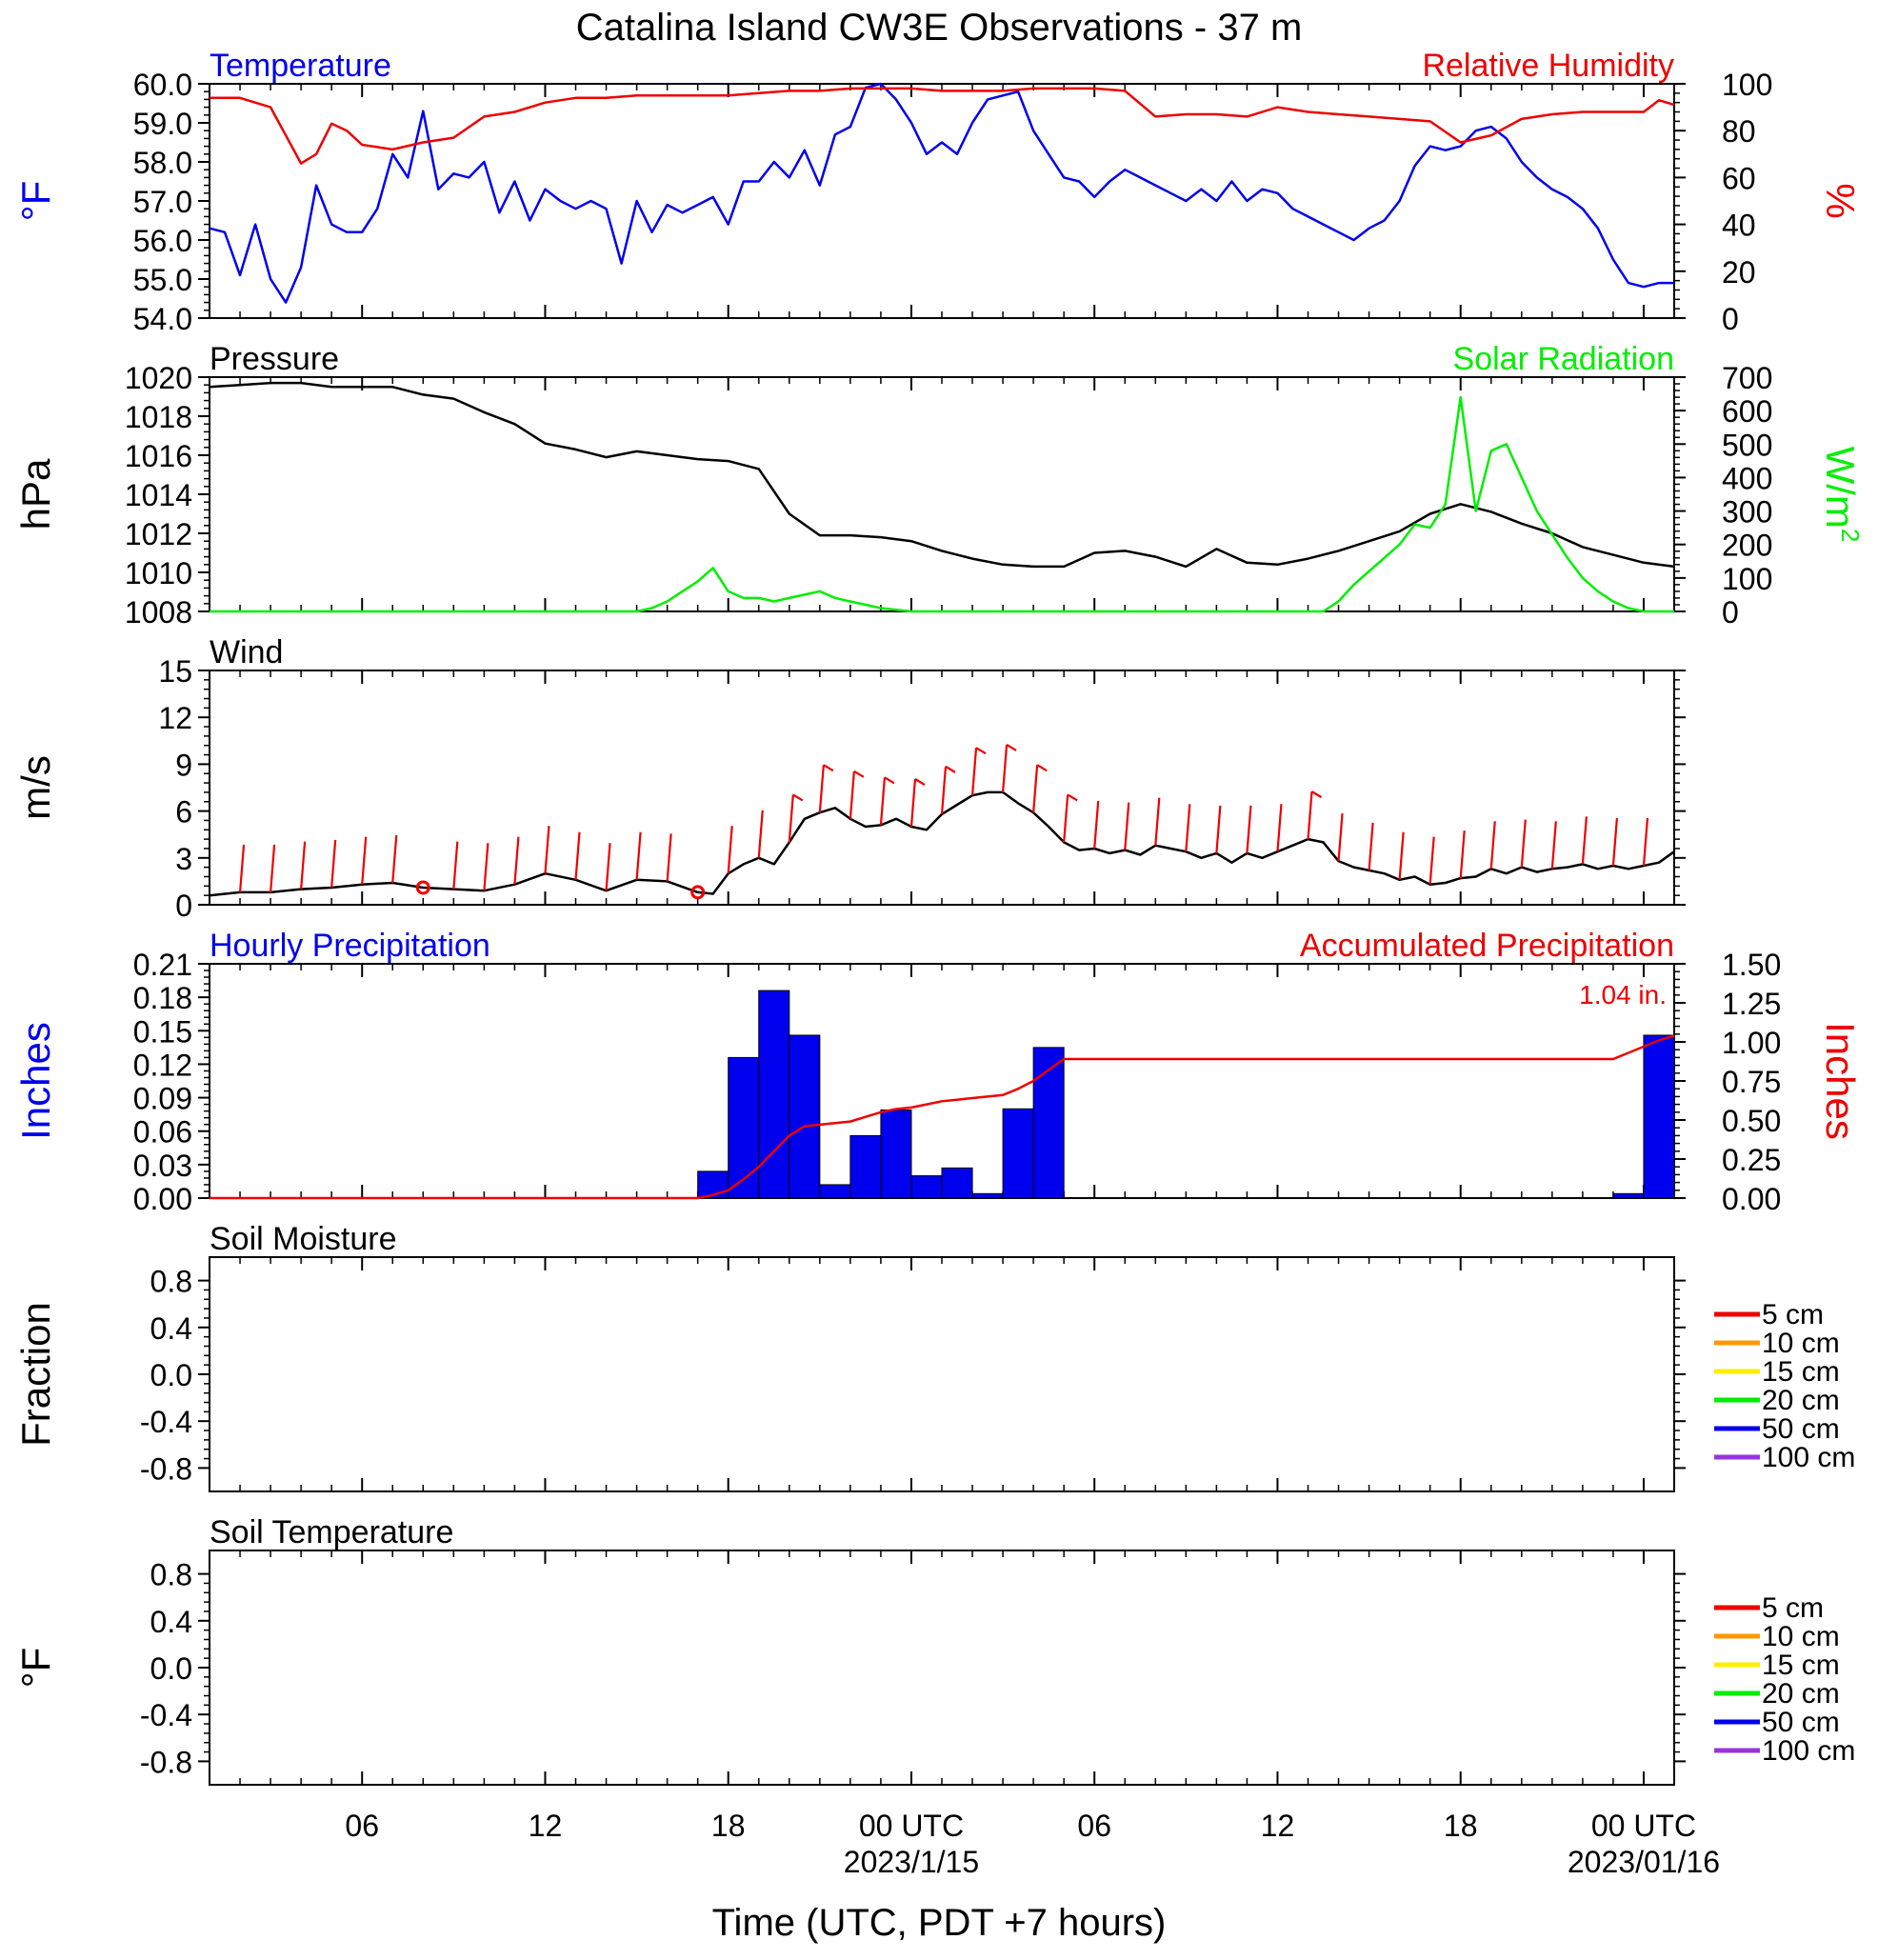 Image resolution: width=1878 pixels, height=1960 pixels. I want to click on y-right-tick-label: 0.00, so click(1751, 1199).